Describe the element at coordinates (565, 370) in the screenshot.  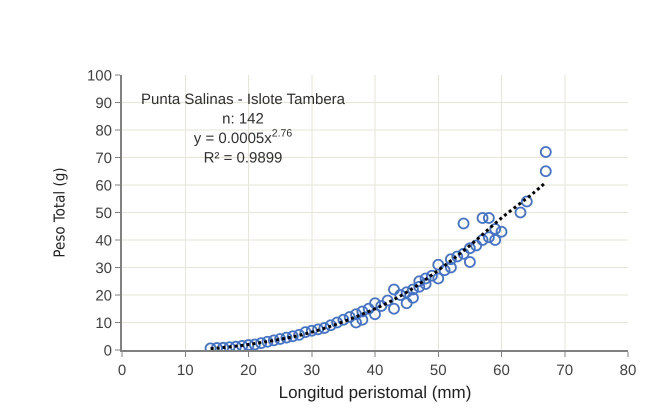
I see `x-tick-label: 70` at that location.